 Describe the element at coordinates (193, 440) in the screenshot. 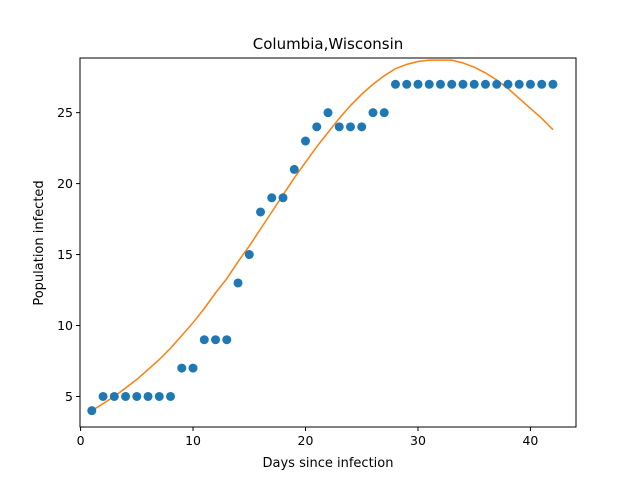

I see `x-tick-label: 10` at that location.